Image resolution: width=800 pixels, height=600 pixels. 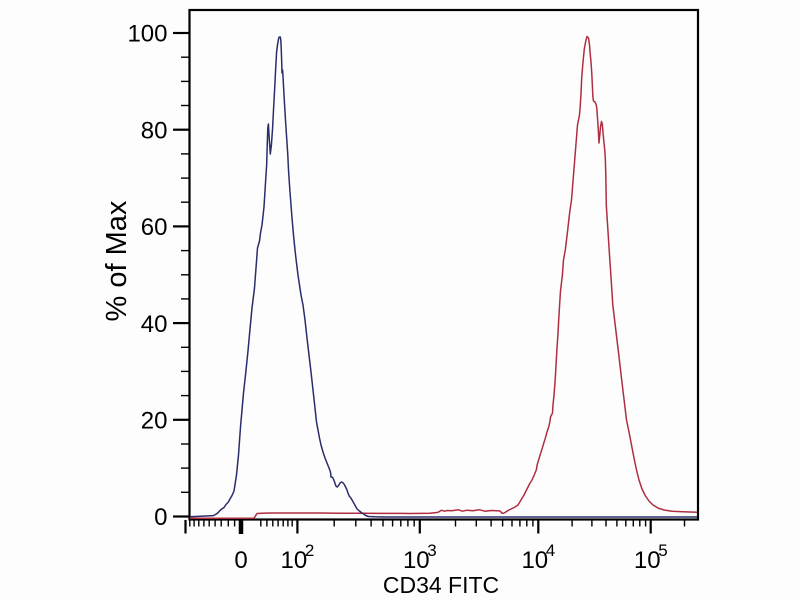 What do you see at coordinates (117, 260) in the screenshot?
I see `svg-text: % of Max` at bounding box center [117, 260].